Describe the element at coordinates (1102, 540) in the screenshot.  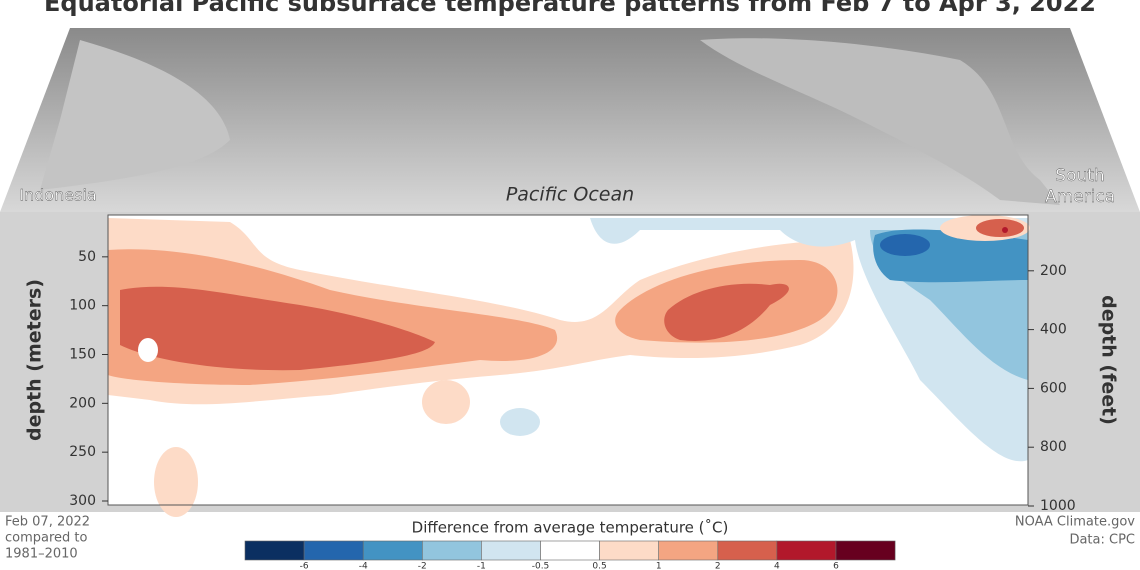
I see `credit: Data: CPC` at that location.